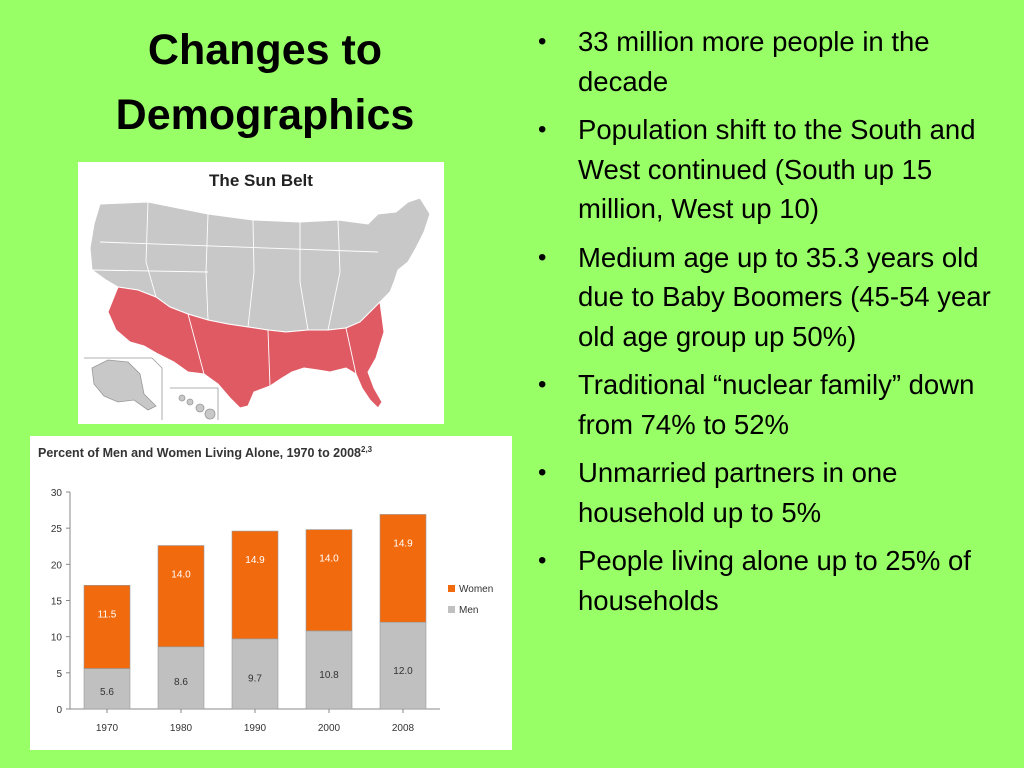 This screenshot has width=1024, height=768. I want to click on bar-men-2000, so click(329, 670).